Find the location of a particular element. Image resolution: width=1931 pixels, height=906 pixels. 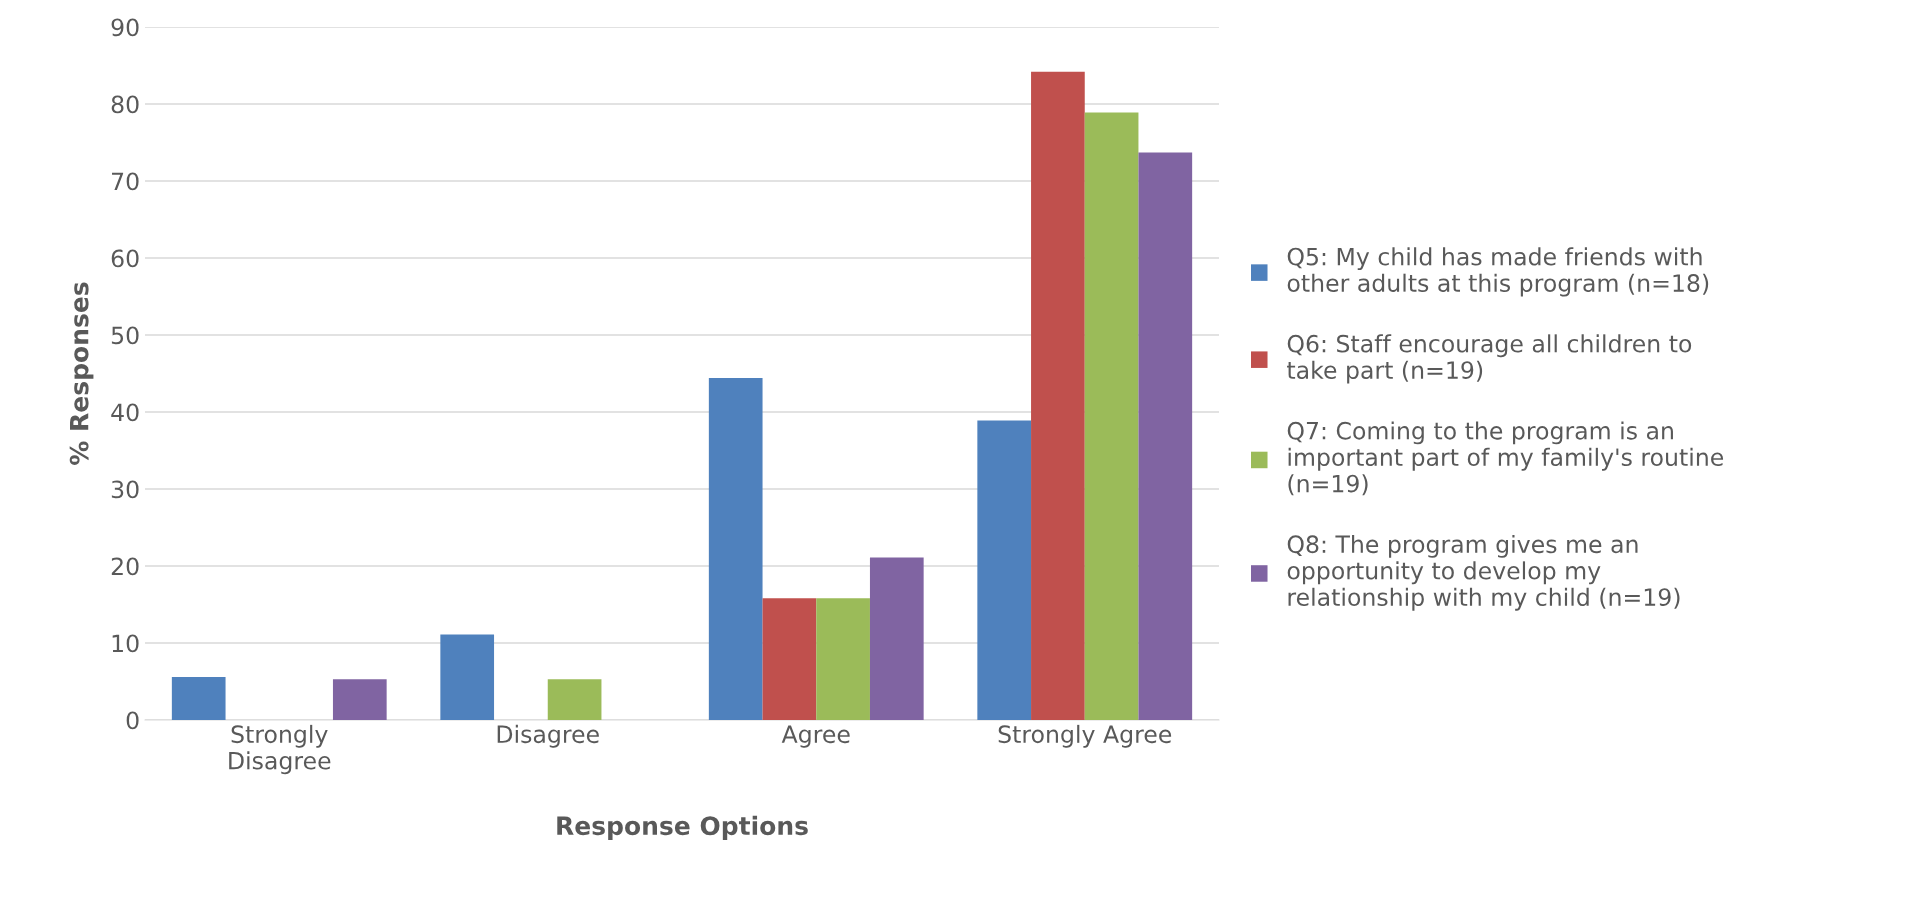

y-tick-label: 40 is located at coordinates (125, 412).